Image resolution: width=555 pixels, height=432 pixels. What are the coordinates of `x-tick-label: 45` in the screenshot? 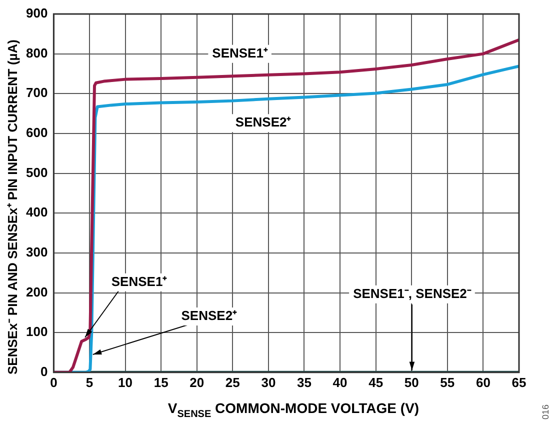 It's located at (376, 382).